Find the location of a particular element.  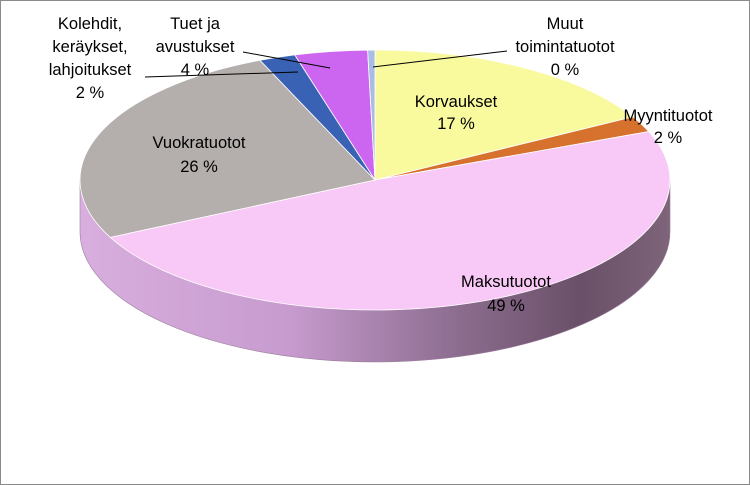

slice-label-line: 49 % is located at coordinates (506, 306).